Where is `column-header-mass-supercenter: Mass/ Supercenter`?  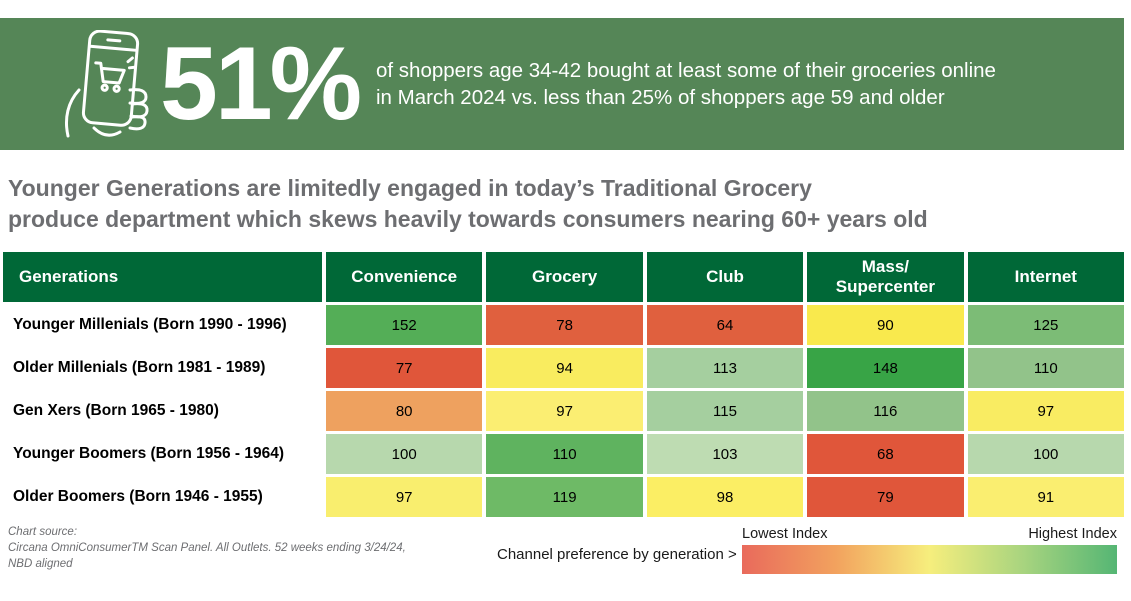 column-header-mass-supercenter: Mass/ Supercenter is located at coordinates (885, 277).